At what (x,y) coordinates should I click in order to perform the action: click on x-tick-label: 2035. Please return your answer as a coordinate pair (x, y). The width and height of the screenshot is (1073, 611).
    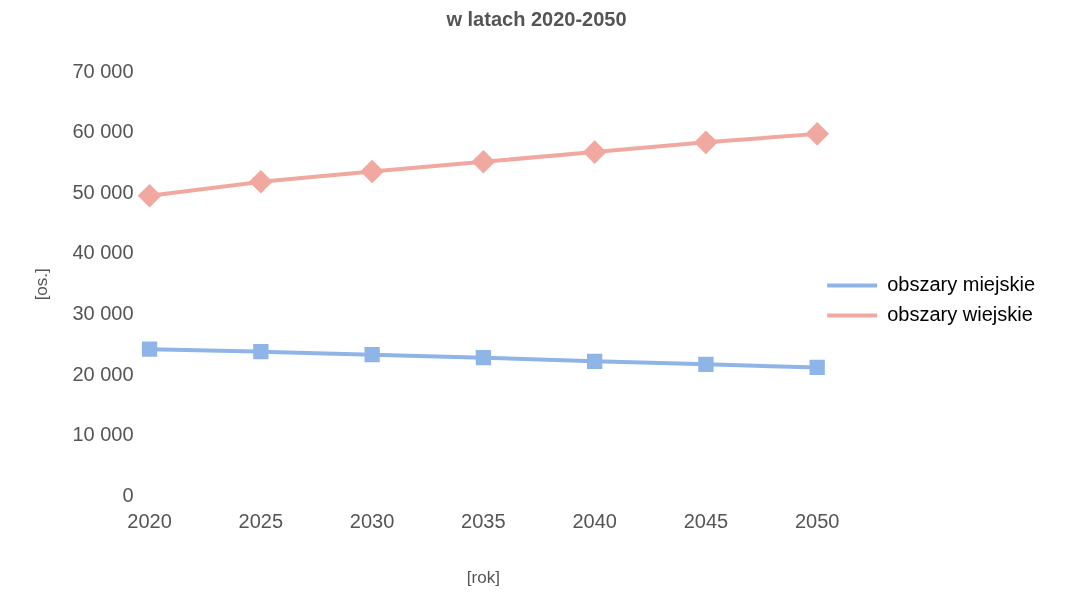
    Looking at the image, I should click on (483, 521).